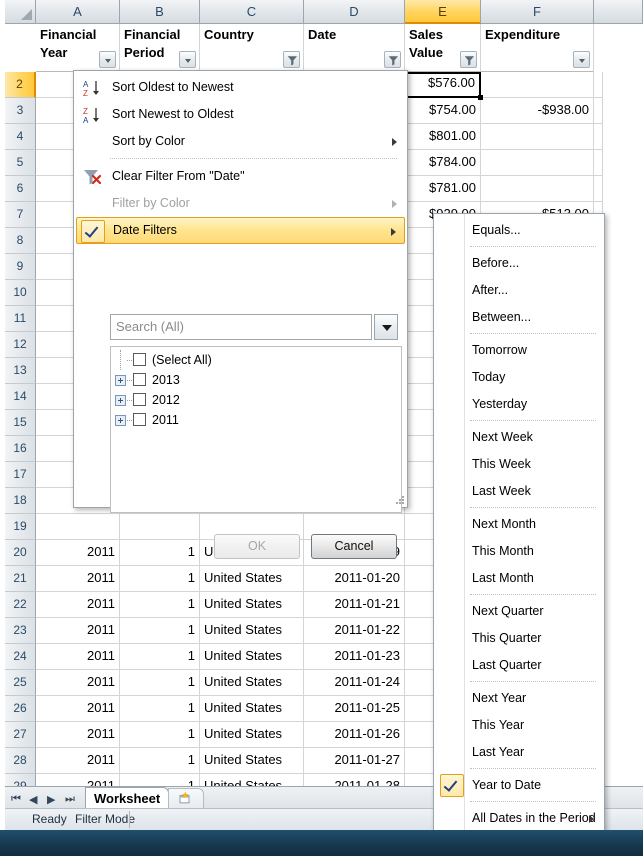  Describe the element at coordinates (20, 761) in the screenshot. I see `row-header-28: 28` at that location.